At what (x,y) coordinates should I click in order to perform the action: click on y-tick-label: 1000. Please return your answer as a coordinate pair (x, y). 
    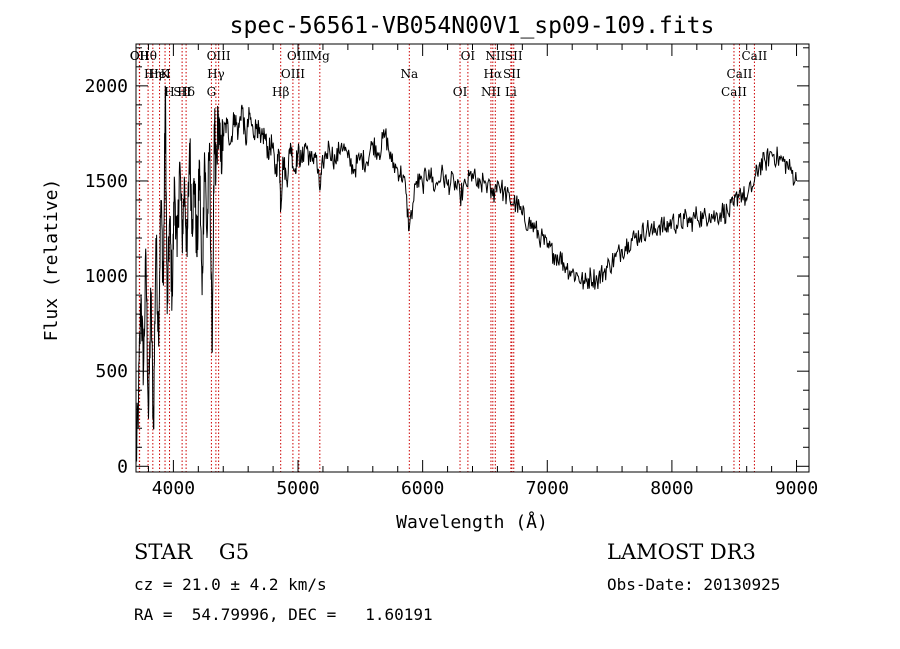
    Looking at the image, I should click on (106, 276).